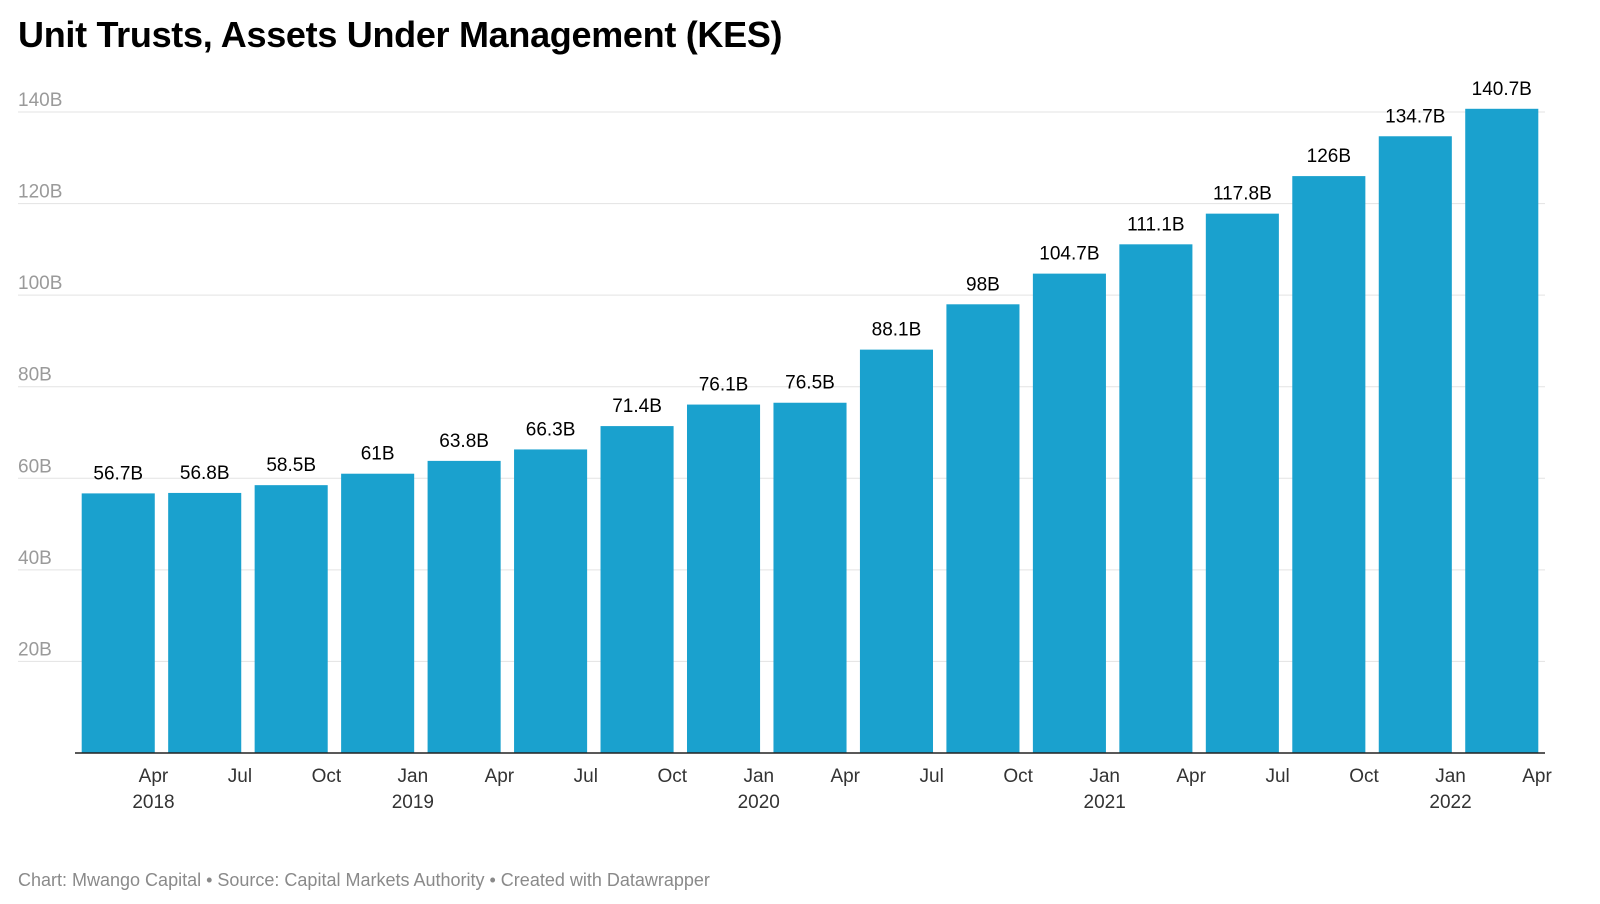  I want to click on bar-oct-2019, so click(637, 589).